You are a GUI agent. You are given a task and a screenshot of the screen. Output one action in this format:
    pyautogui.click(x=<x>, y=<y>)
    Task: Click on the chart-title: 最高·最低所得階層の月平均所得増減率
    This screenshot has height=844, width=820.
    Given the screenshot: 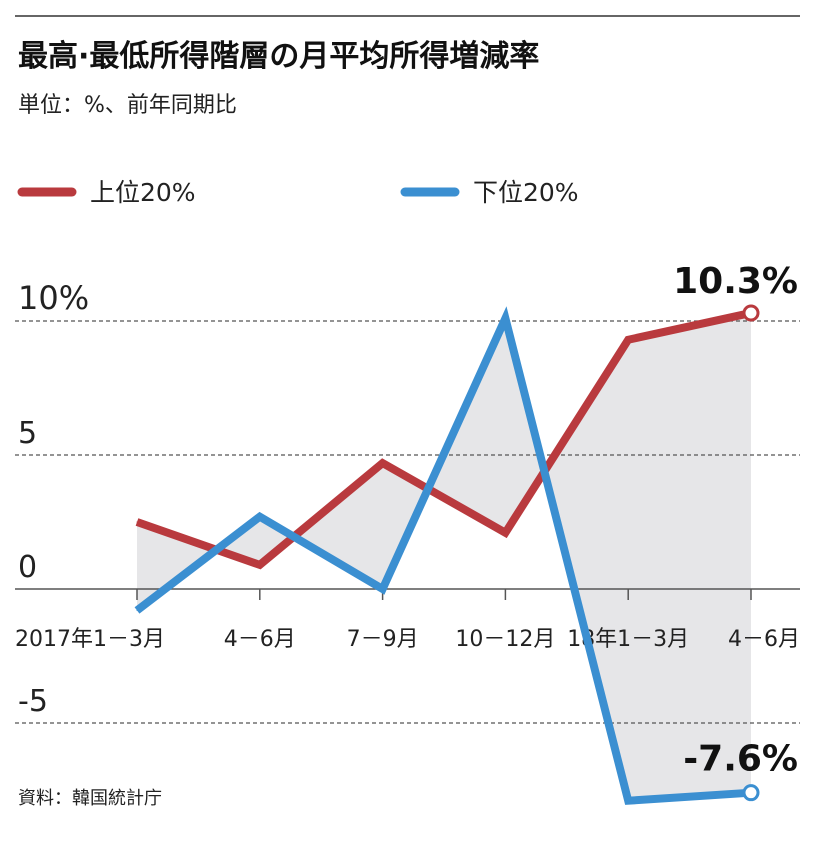 What is the action you would take?
    pyautogui.click(x=278, y=56)
    